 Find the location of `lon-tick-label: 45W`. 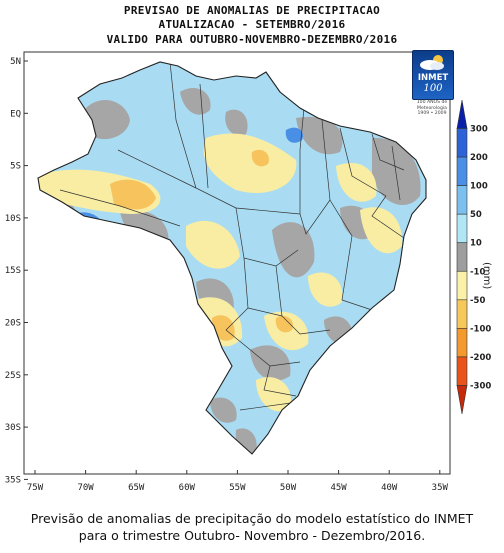

lon-tick-label: 45W is located at coordinates (338, 488).